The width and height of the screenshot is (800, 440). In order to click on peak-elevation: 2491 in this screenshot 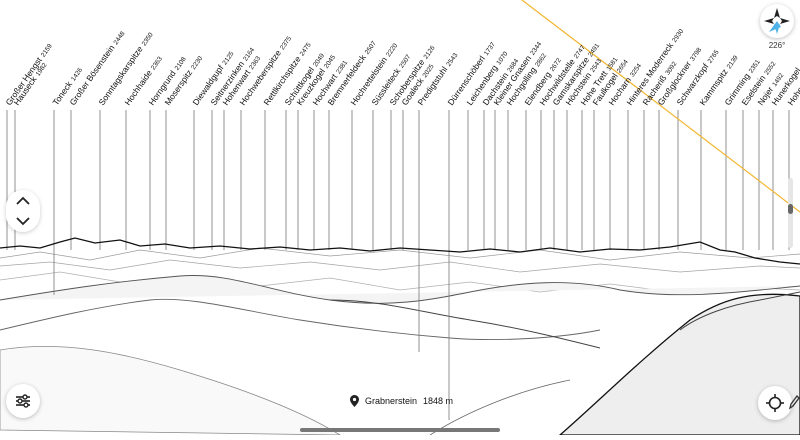, I will do `click(594, 50)`.